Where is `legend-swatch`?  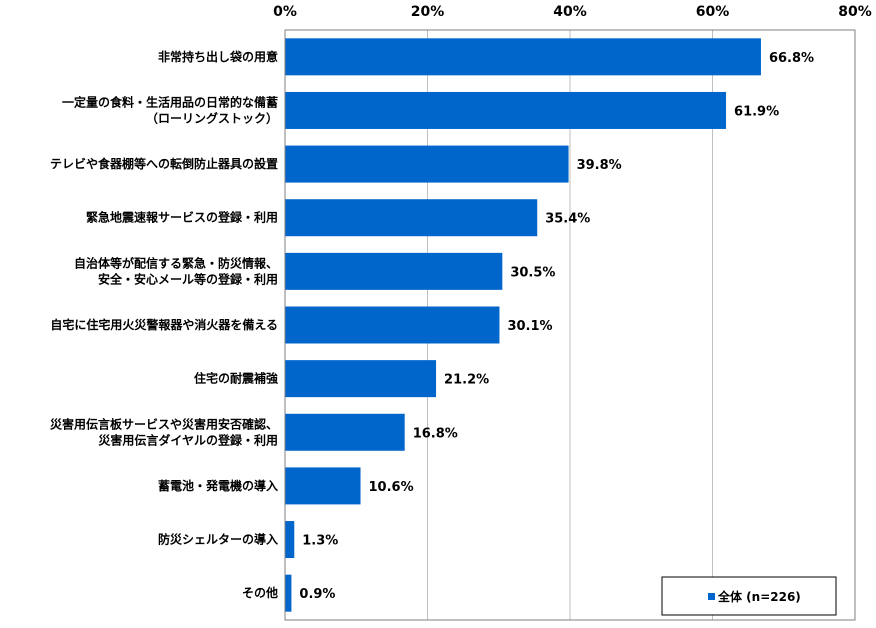
legend-swatch is located at coordinates (711, 596).